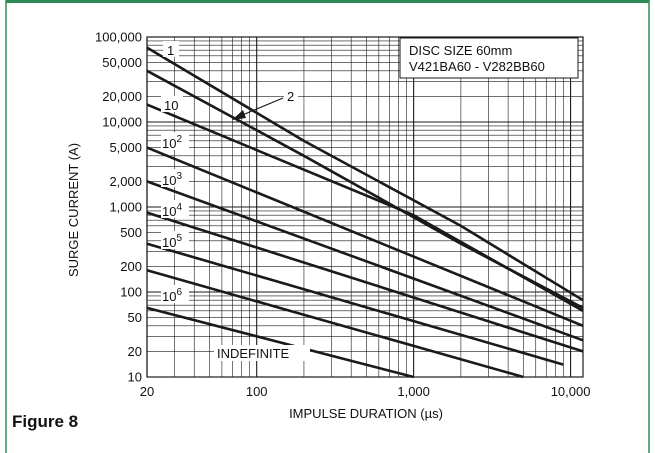 This screenshot has height=453, width=655. Describe the element at coordinates (413, 391) in the screenshot. I see `x-tick-label: 1,000` at that location.